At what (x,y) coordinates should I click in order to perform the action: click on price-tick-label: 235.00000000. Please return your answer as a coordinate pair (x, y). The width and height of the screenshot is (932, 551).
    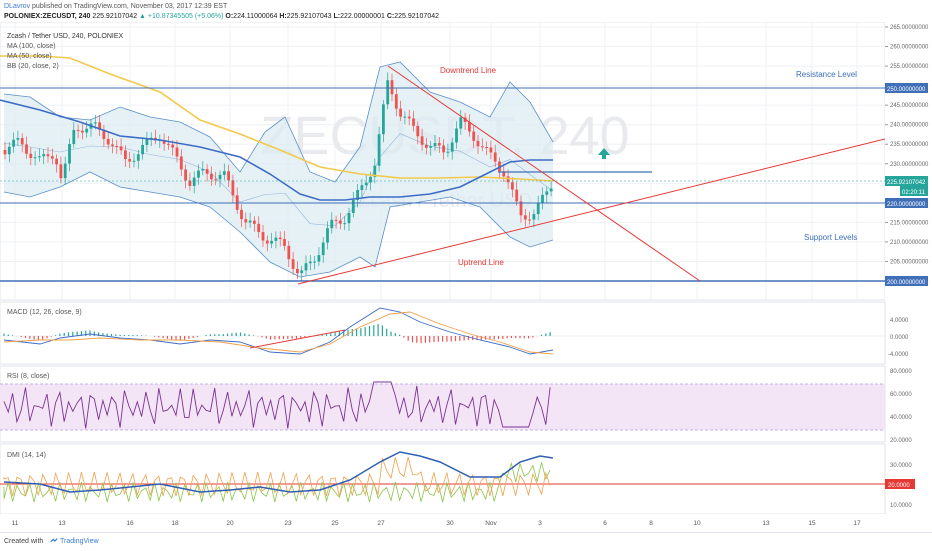
    Looking at the image, I should click on (909, 145).